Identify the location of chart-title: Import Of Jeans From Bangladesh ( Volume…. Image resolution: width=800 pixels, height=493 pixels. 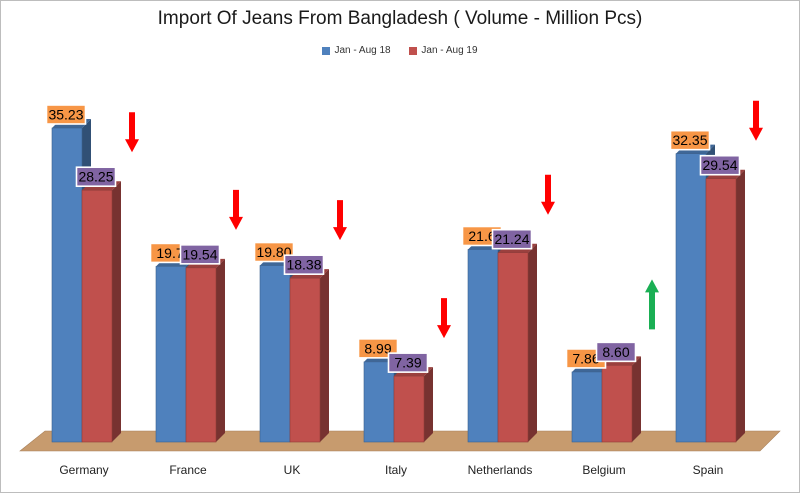
(400, 18).